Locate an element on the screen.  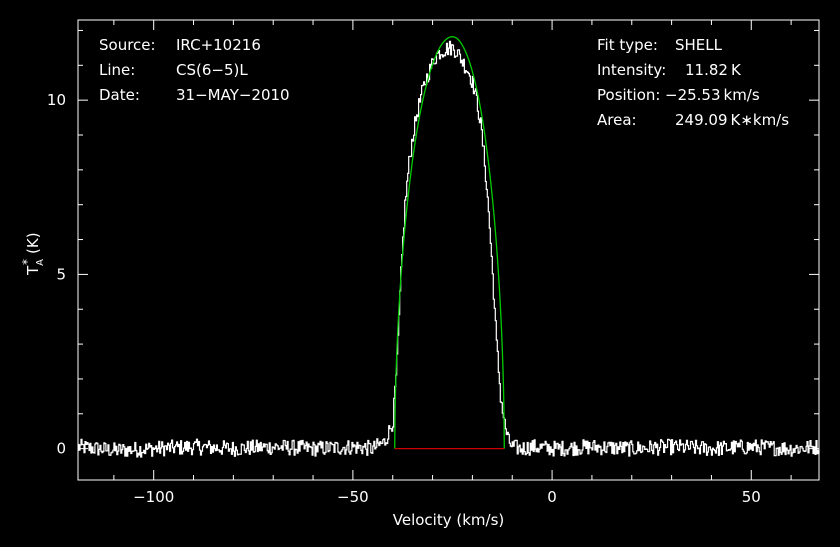
x-tick-label: 50 is located at coordinates (751, 497).